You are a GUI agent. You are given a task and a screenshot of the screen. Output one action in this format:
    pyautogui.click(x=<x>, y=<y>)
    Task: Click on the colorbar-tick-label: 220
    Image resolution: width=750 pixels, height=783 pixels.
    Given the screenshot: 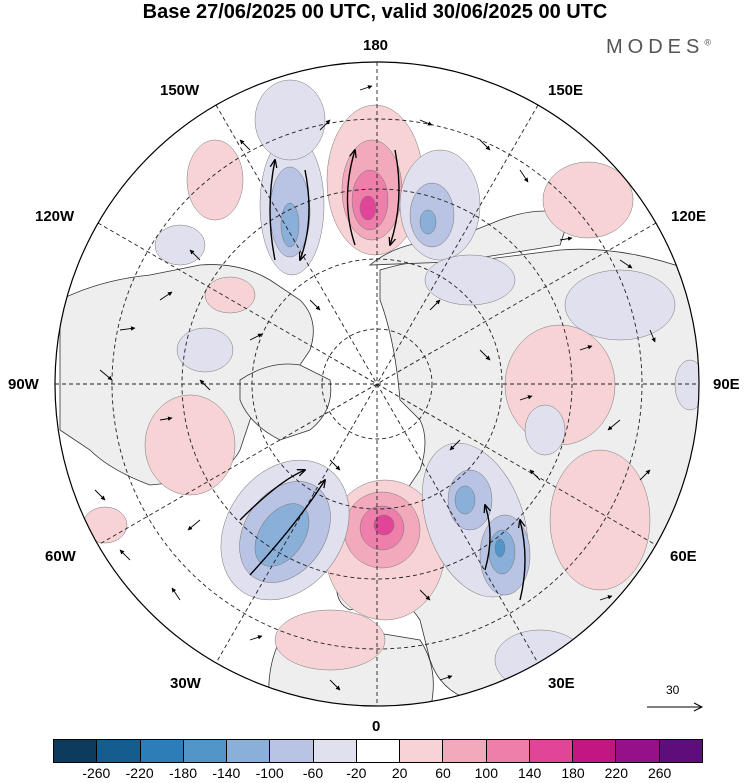 What is the action you would take?
    pyautogui.click(x=616, y=773)
    